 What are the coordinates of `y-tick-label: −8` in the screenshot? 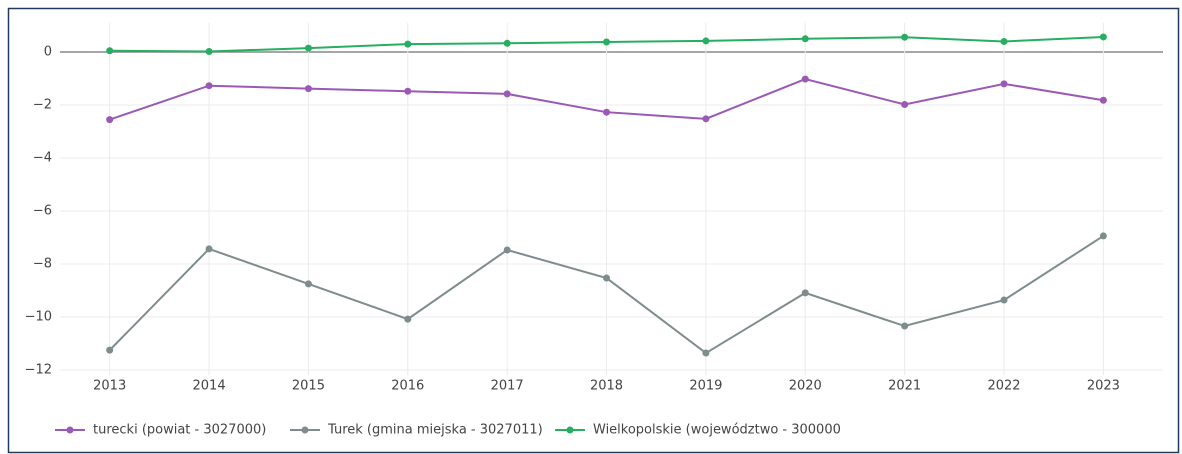 It's located at (42, 264).